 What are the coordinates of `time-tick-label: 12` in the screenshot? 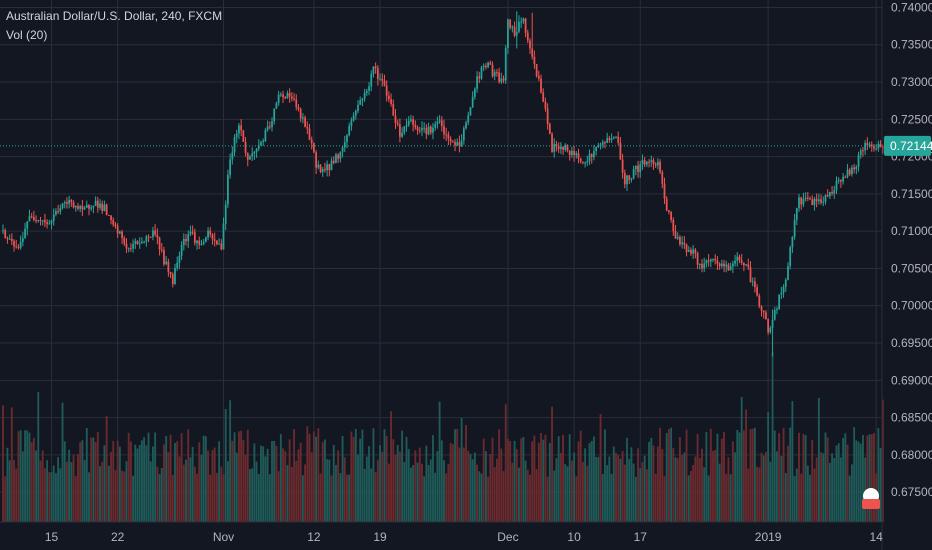 It's located at (314, 537).